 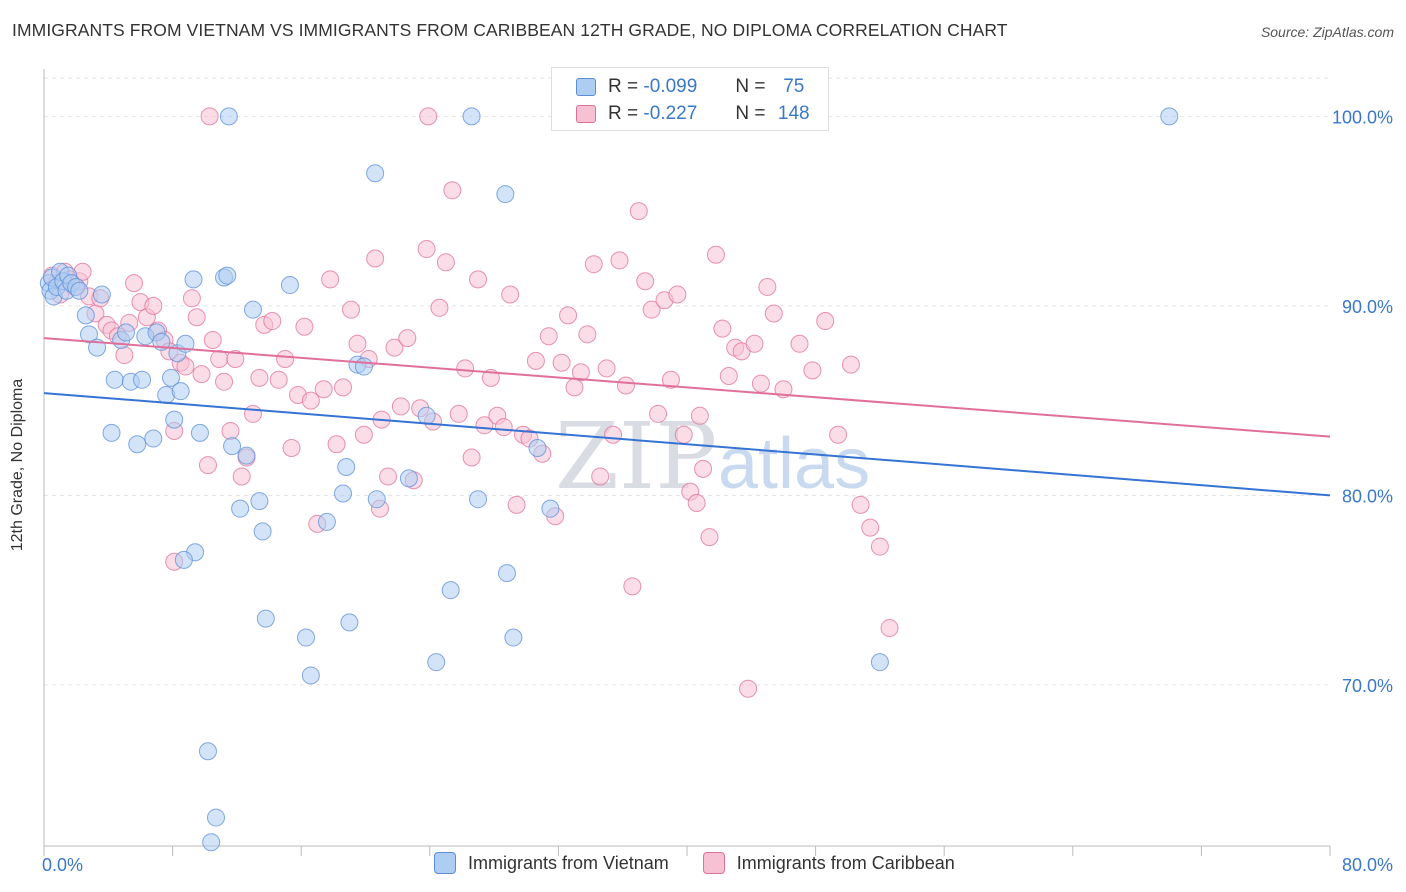 I want to click on vietnam-trend-line, so click(x=687, y=444).